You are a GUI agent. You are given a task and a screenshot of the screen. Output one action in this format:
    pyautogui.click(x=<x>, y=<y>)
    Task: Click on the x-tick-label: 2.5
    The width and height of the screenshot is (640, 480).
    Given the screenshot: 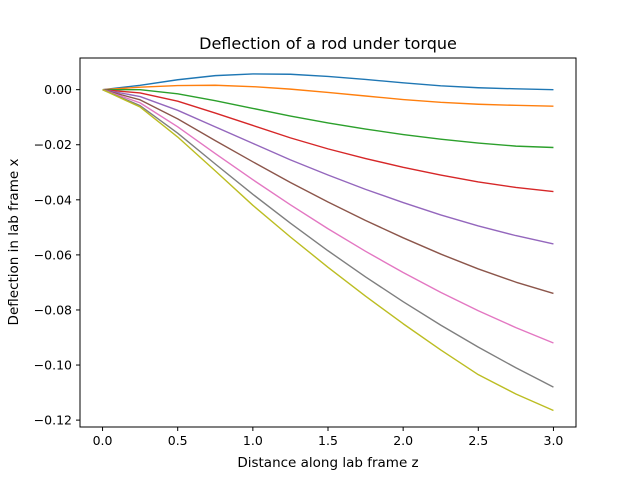 What is the action you would take?
    pyautogui.click(x=478, y=440)
    